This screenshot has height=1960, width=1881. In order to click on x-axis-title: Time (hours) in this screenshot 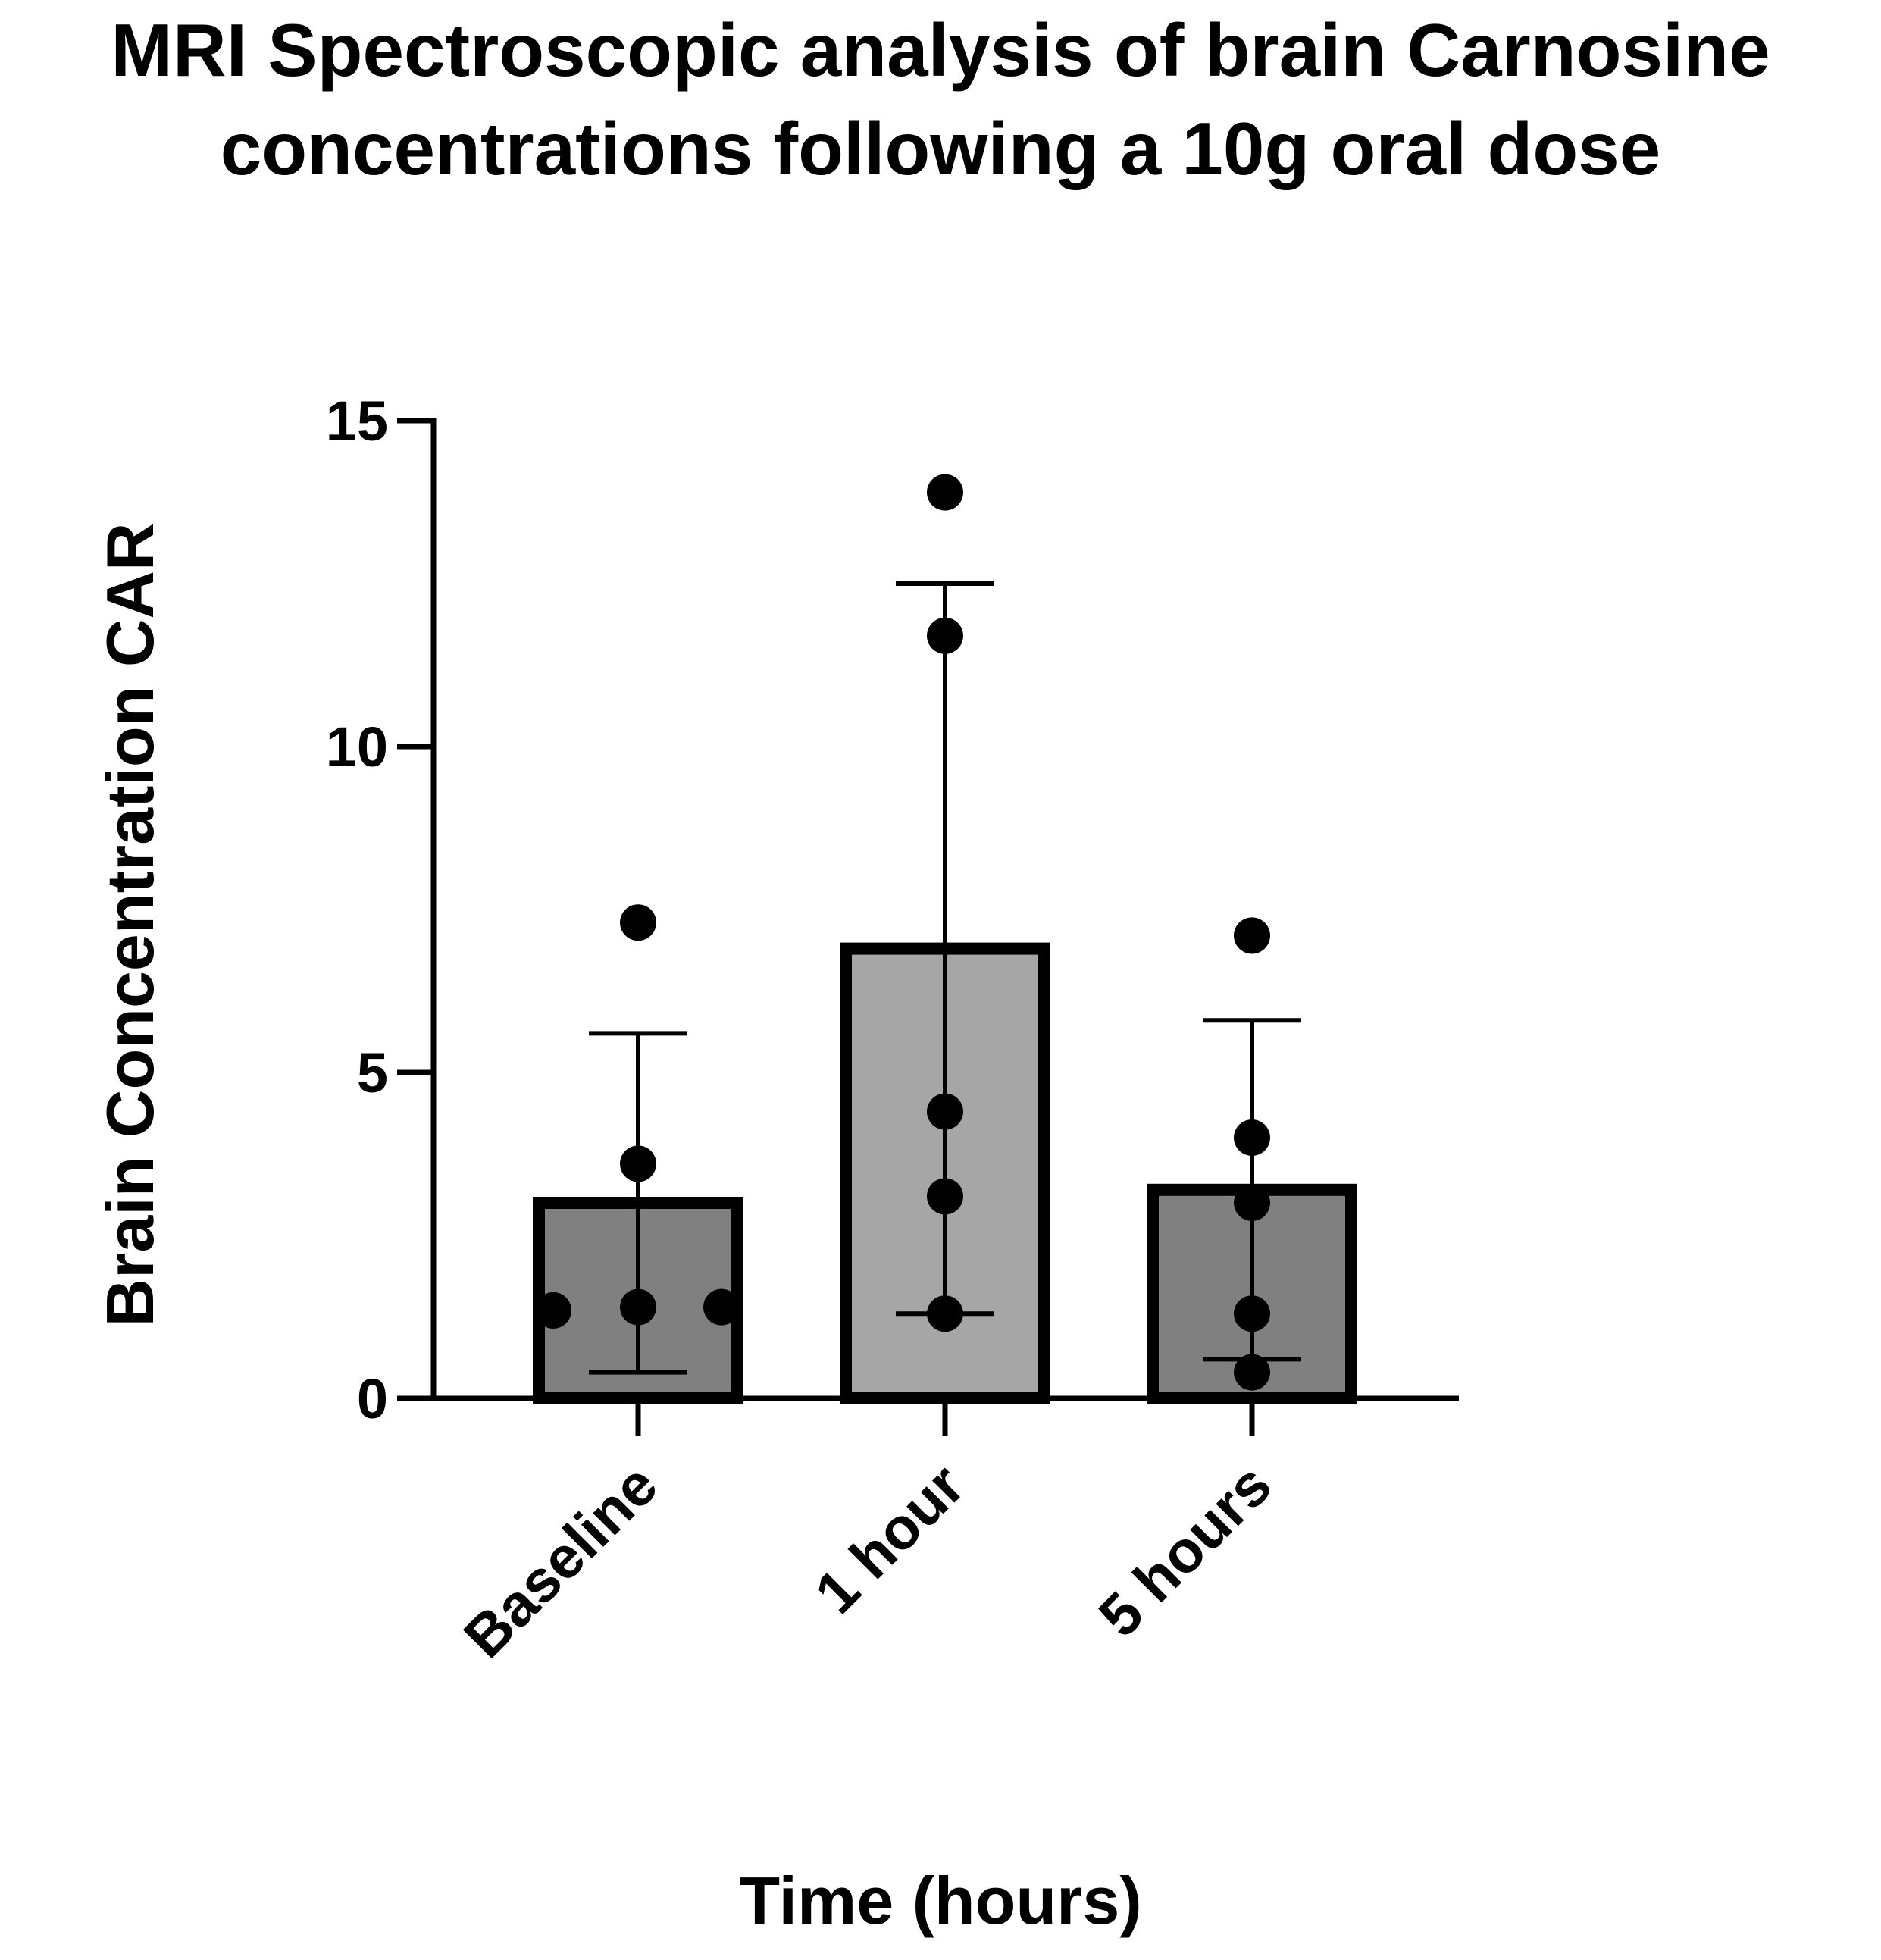, I will do `click(940, 1900)`.